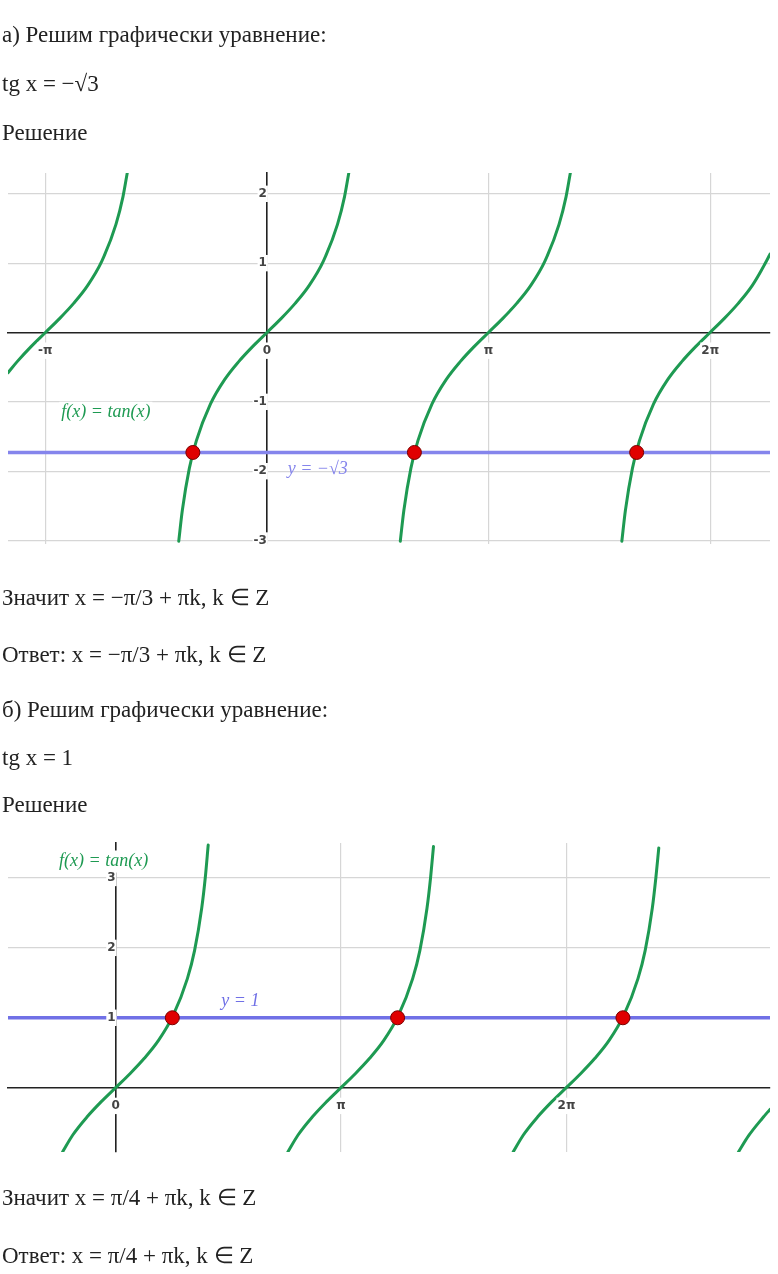 This screenshot has height=1274, width=778. I want to click on x-tick-label: -π, so click(45, 349).